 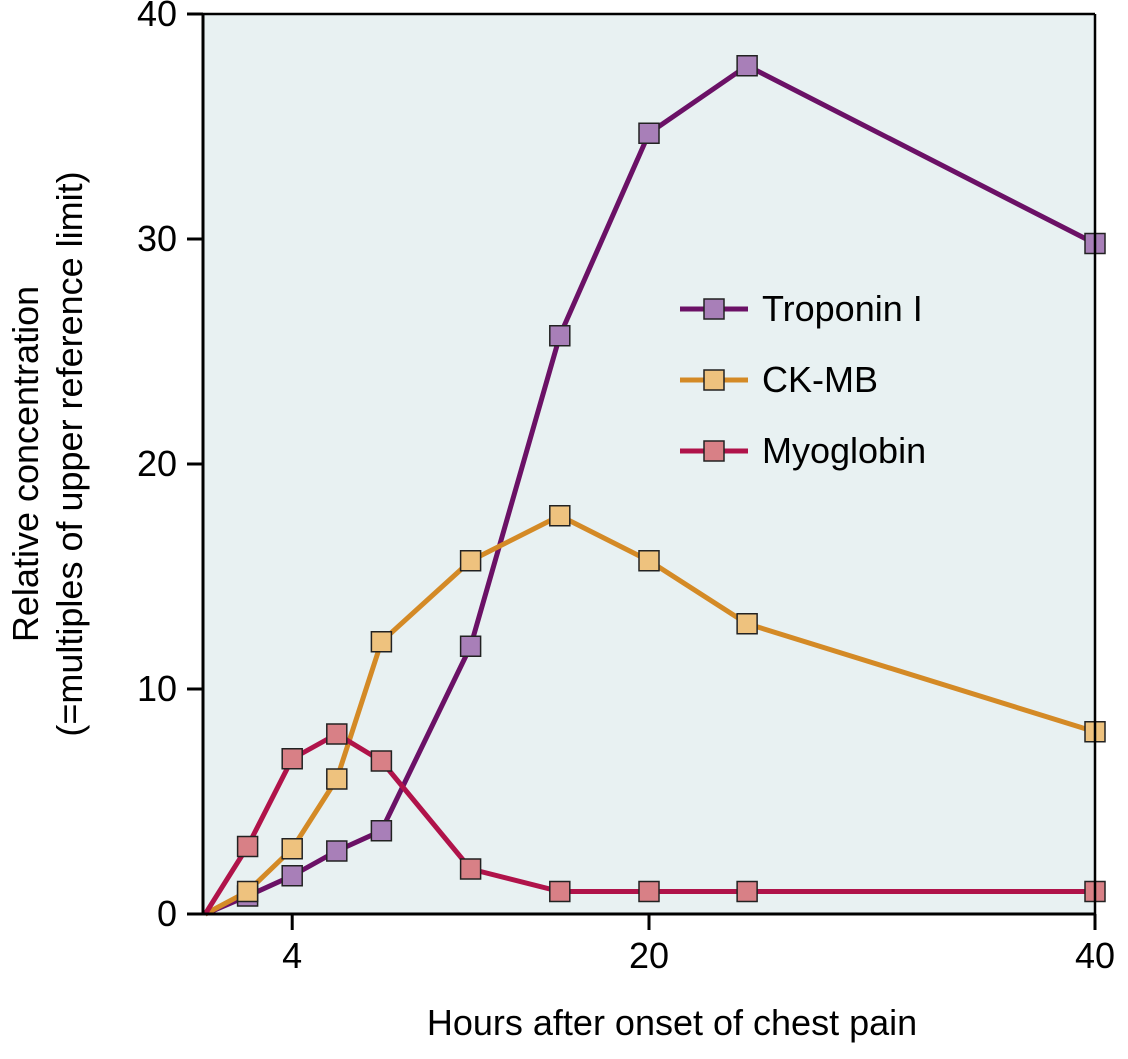 I want to click on legend-item-ck-mb: CK-MB, so click(x=779, y=379).